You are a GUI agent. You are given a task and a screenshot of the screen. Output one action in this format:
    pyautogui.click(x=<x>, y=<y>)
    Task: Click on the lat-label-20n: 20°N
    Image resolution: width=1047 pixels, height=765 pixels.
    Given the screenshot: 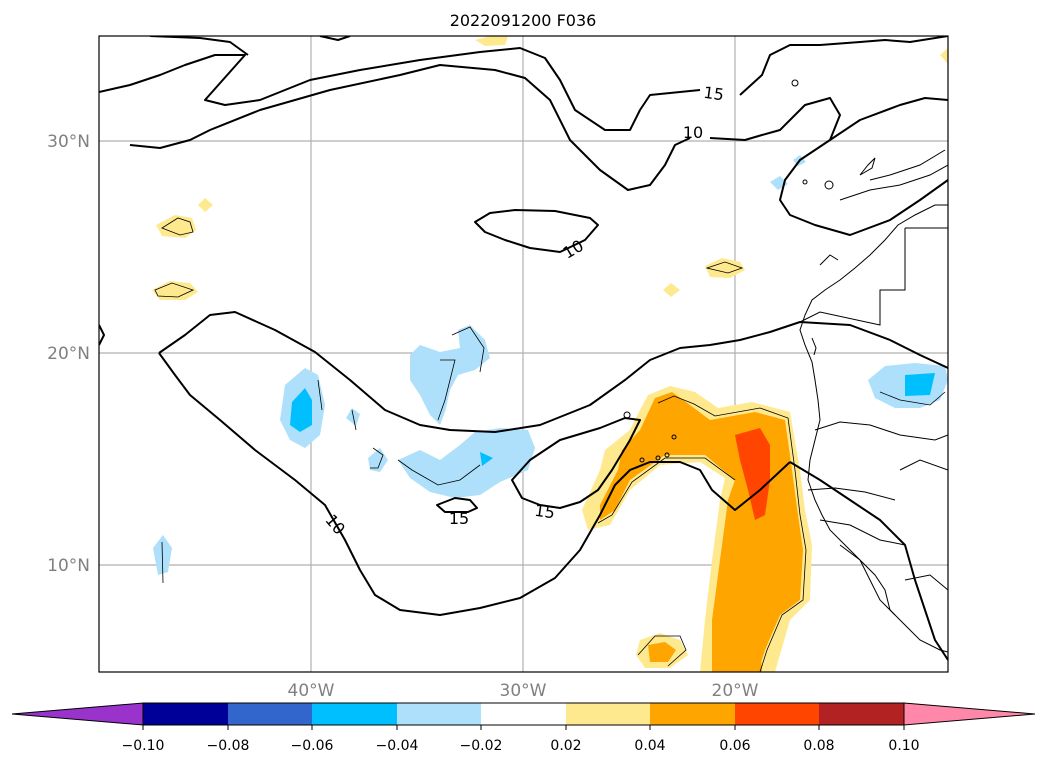 What is the action you would take?
    pyautogui.click(x=68, y=354)
    